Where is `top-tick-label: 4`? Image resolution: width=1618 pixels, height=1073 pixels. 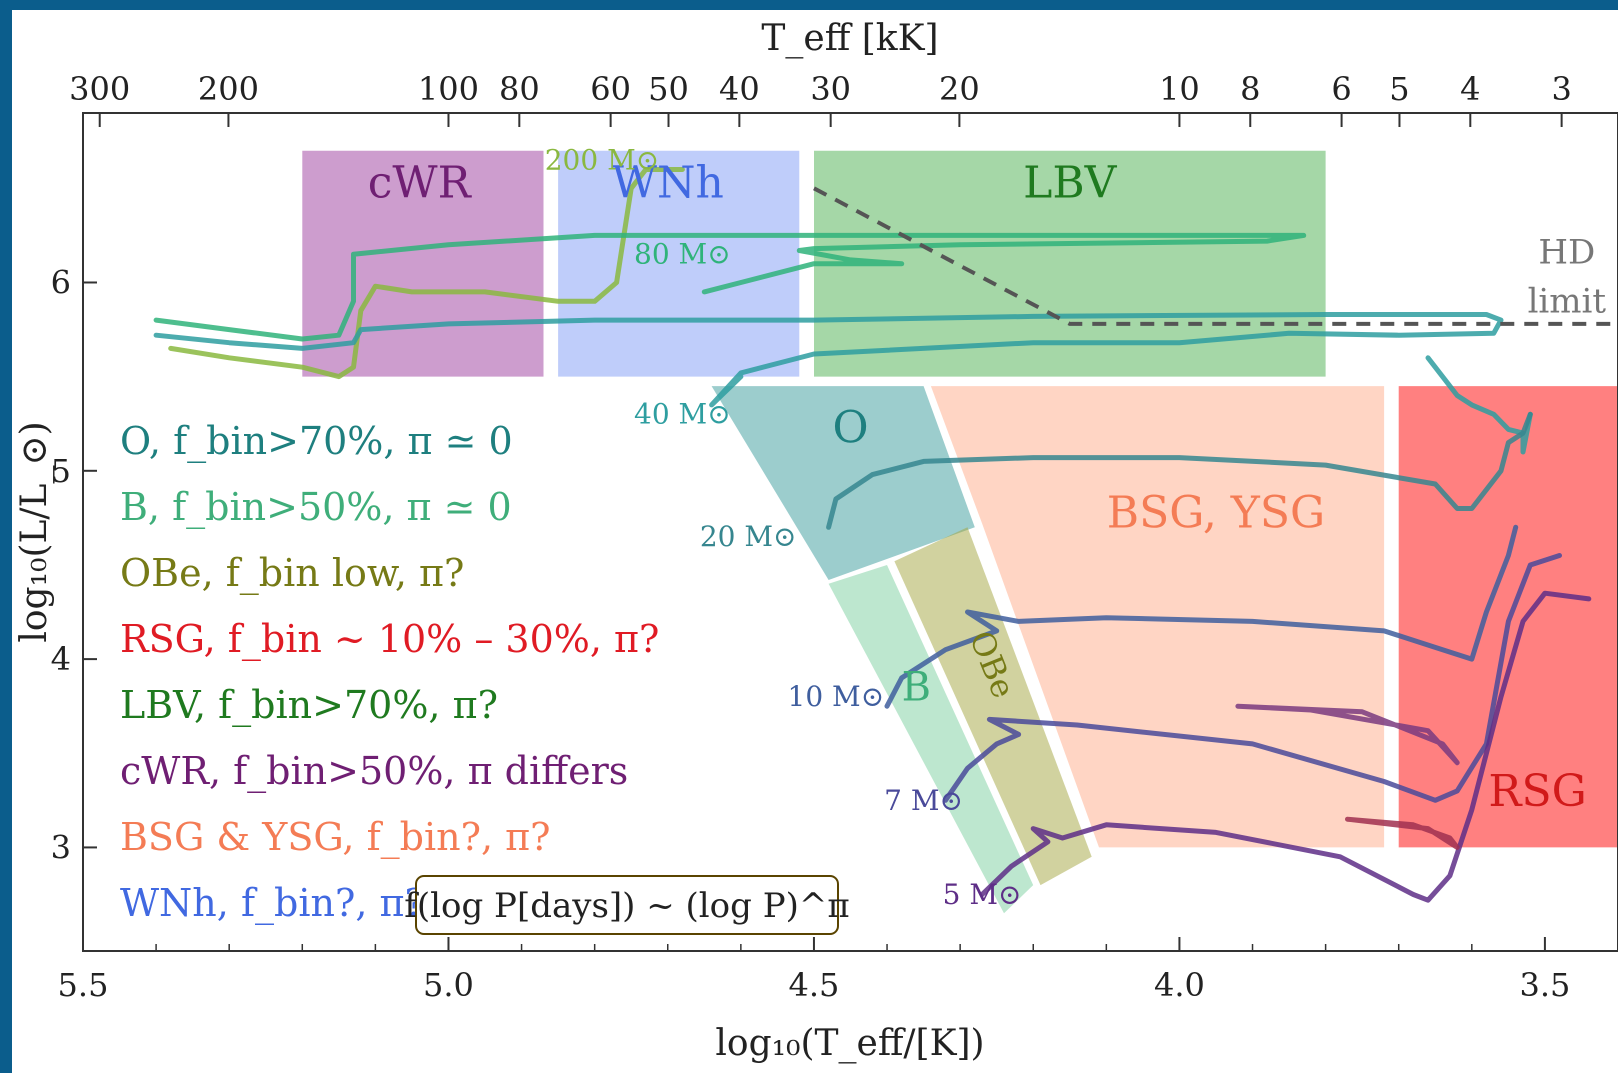 top-tick-label: 4 is located at coordinates (1470, 89).